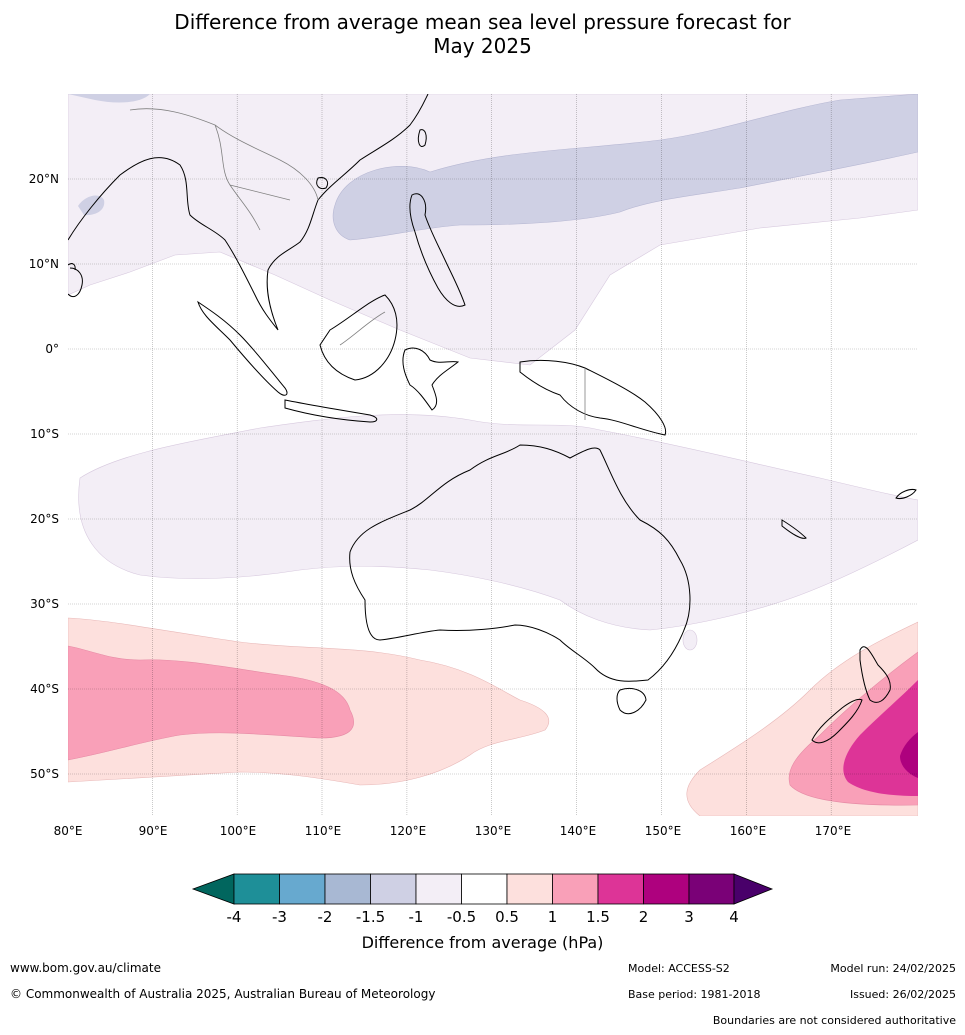  I want to click on colorbar-tick: 0.5, so click(507, 917).